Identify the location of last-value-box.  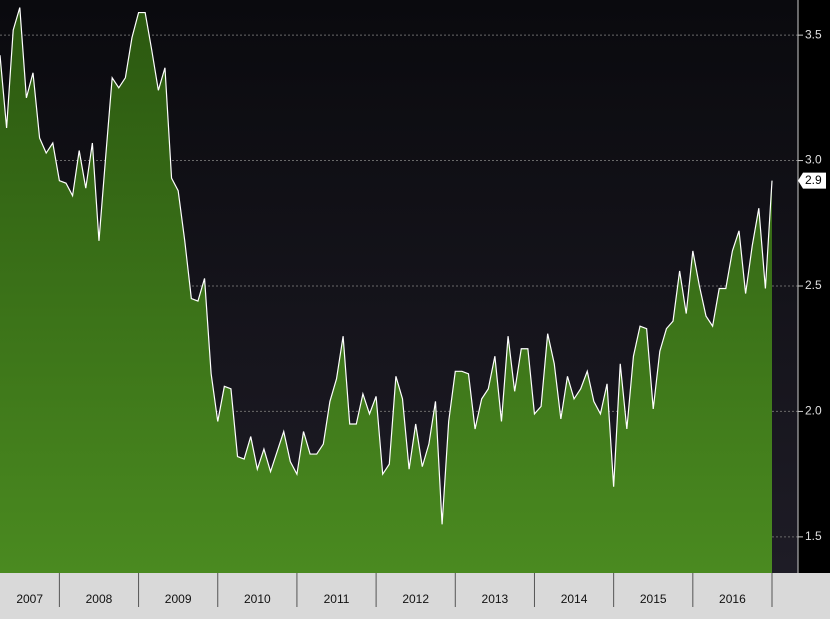
(812, 180).